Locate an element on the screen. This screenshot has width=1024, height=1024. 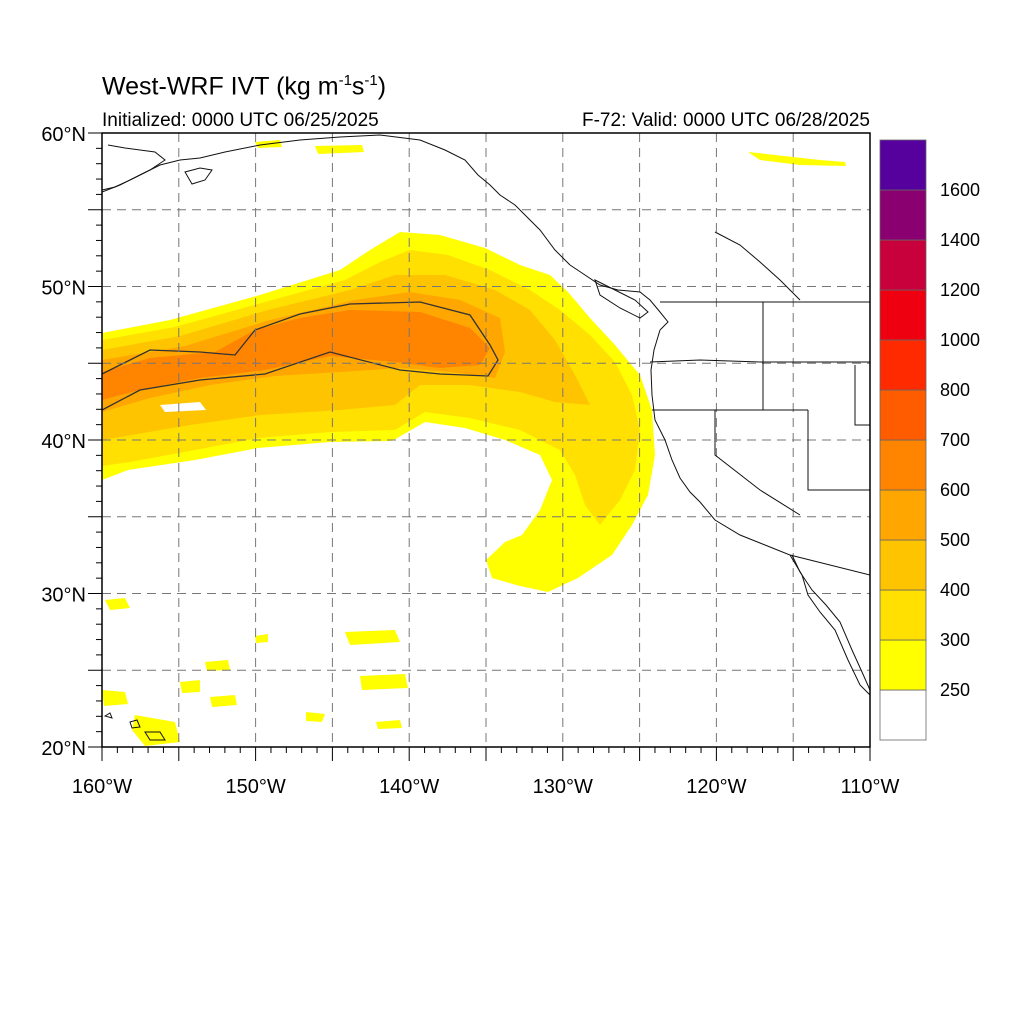
x-axis-labels: 160°W 150°W 140°W 130°W 120°W 110°W is located at coordinates (486, 787).